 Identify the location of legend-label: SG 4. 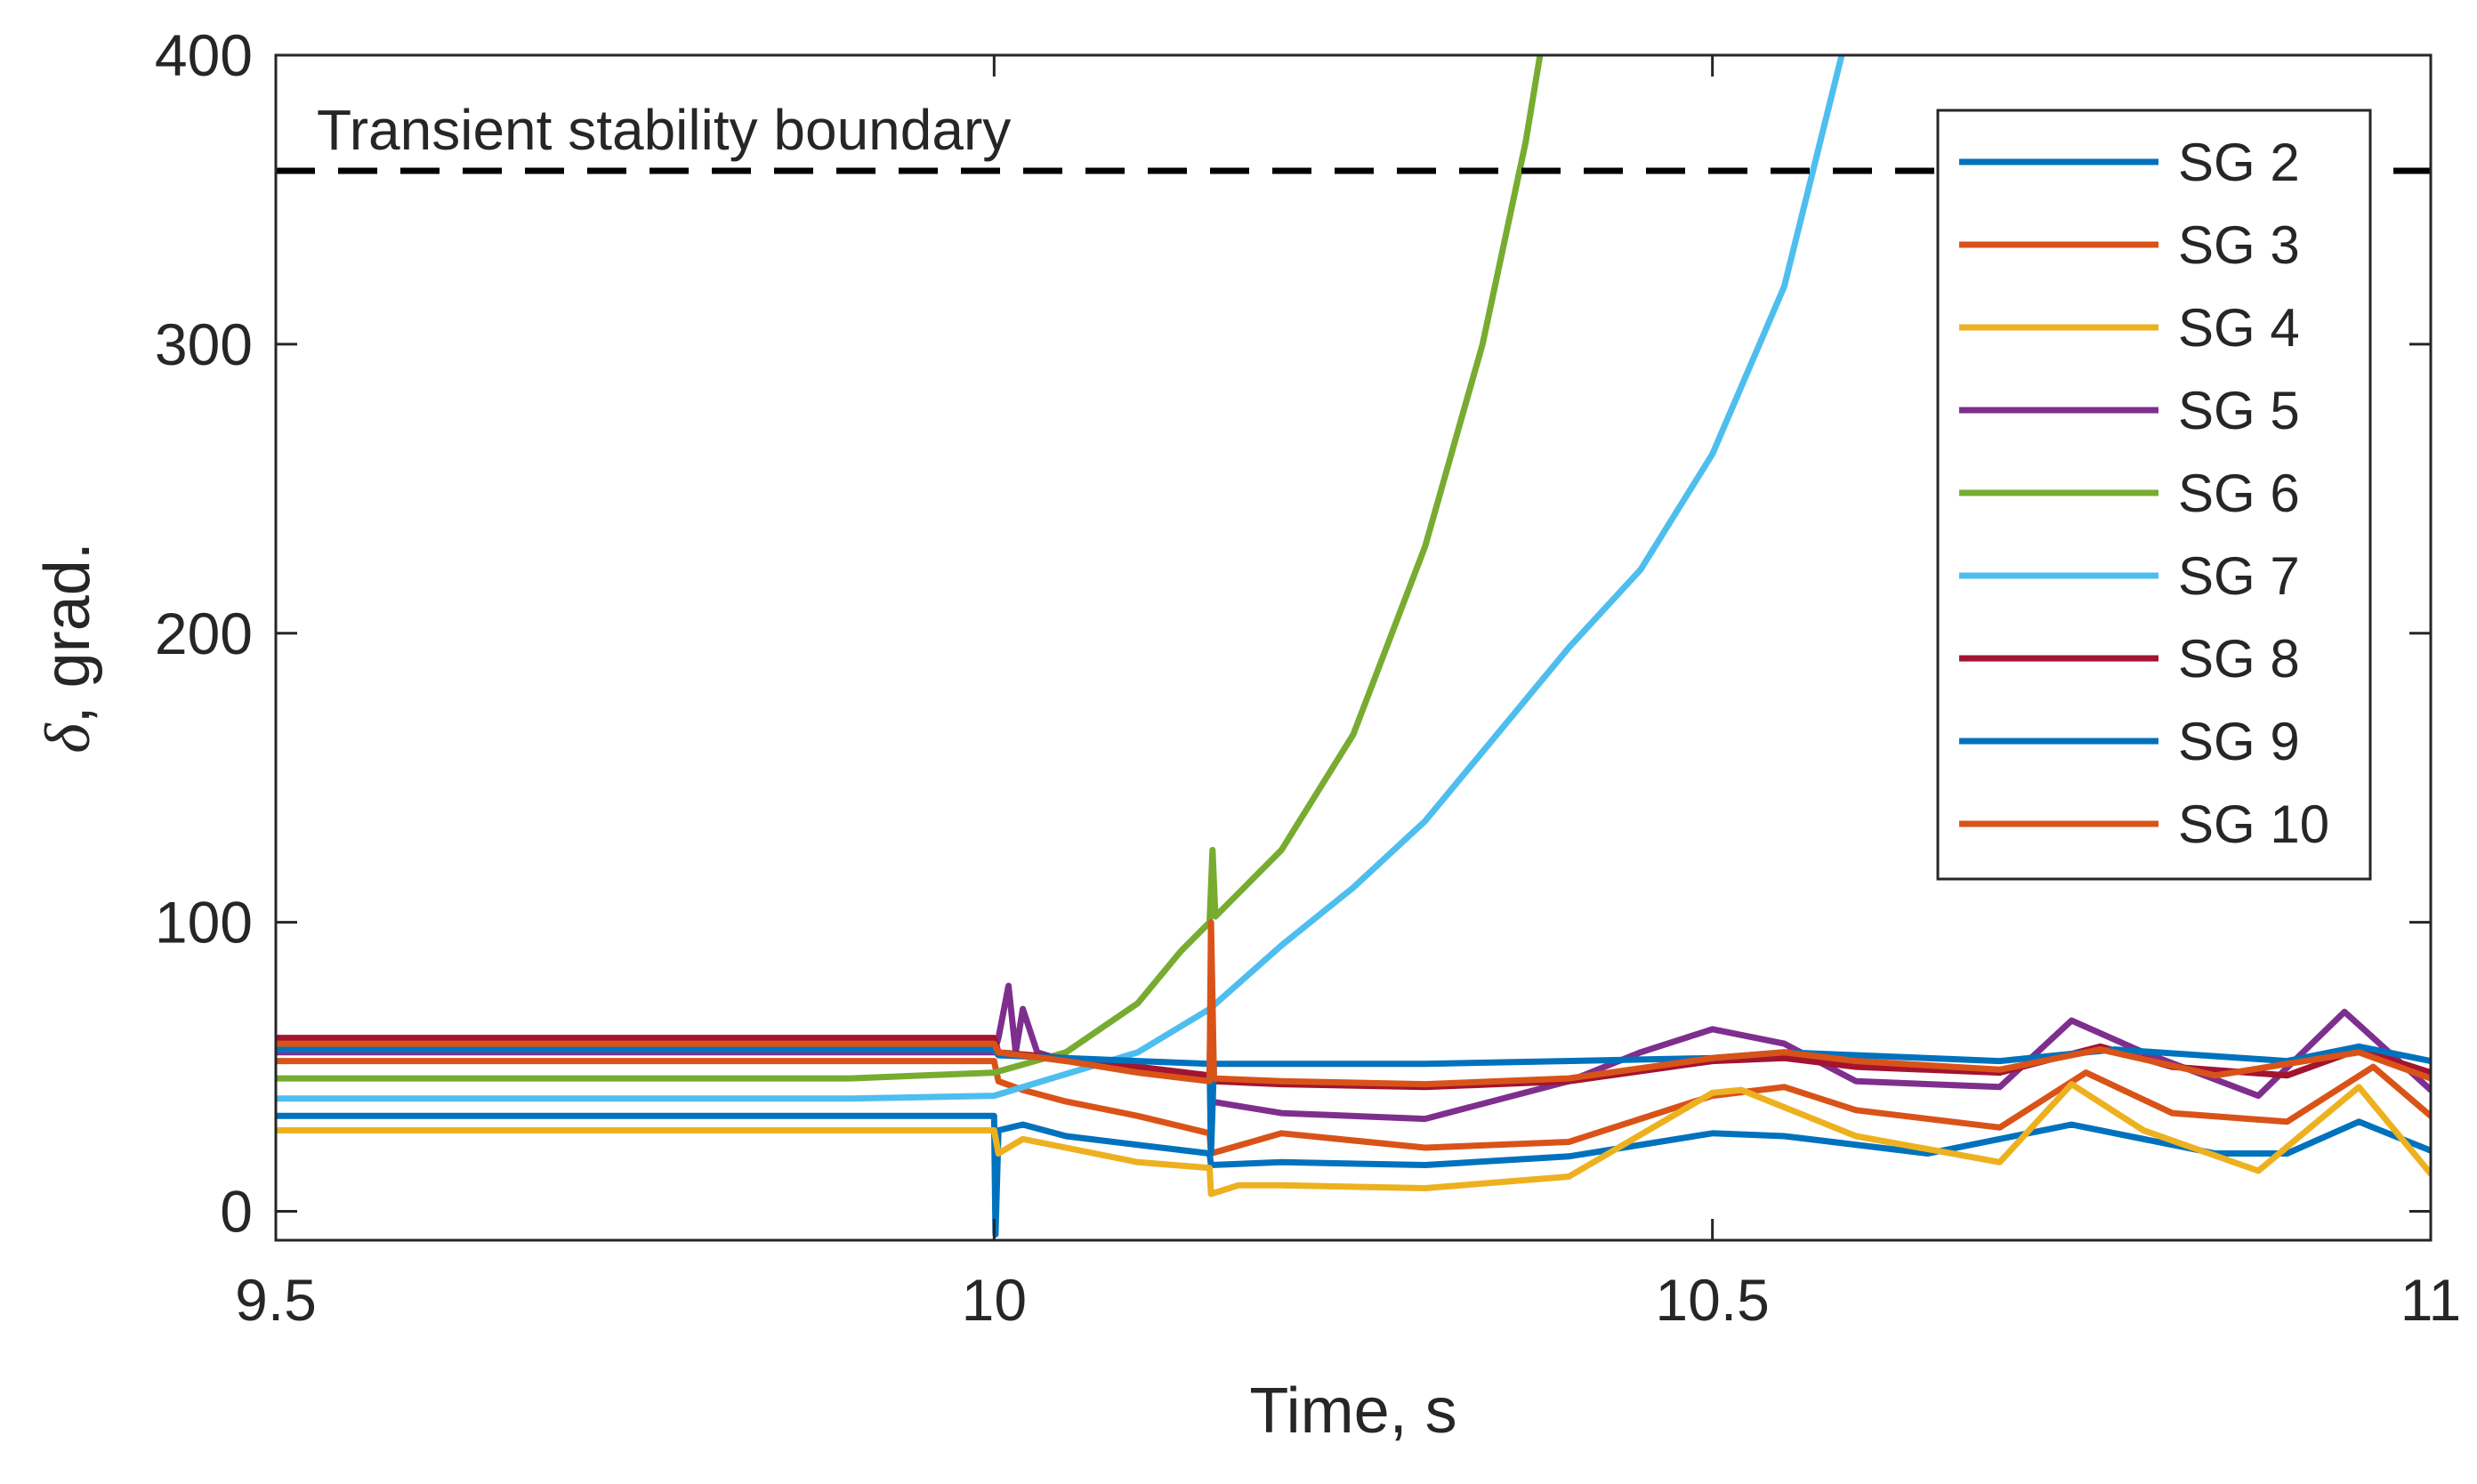
(2239, 328).